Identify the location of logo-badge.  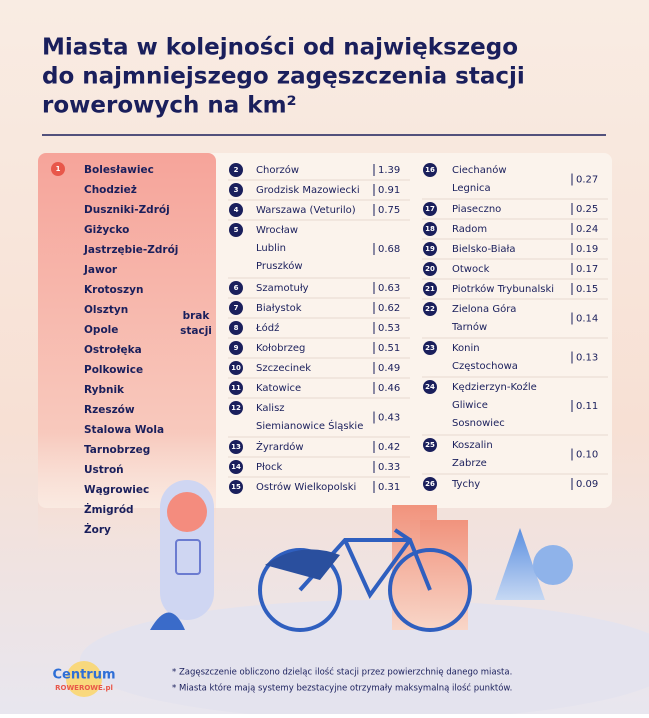
(84, 679).